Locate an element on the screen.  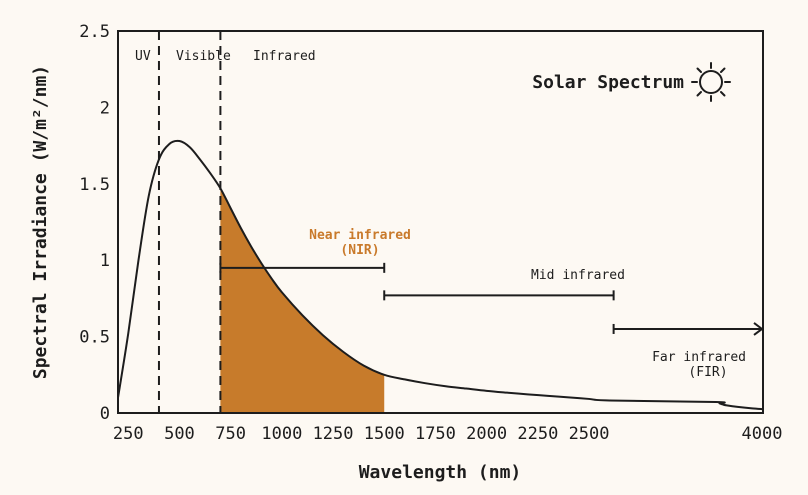
x-tick-1000: 1000 is located at coordinates (281, 434).